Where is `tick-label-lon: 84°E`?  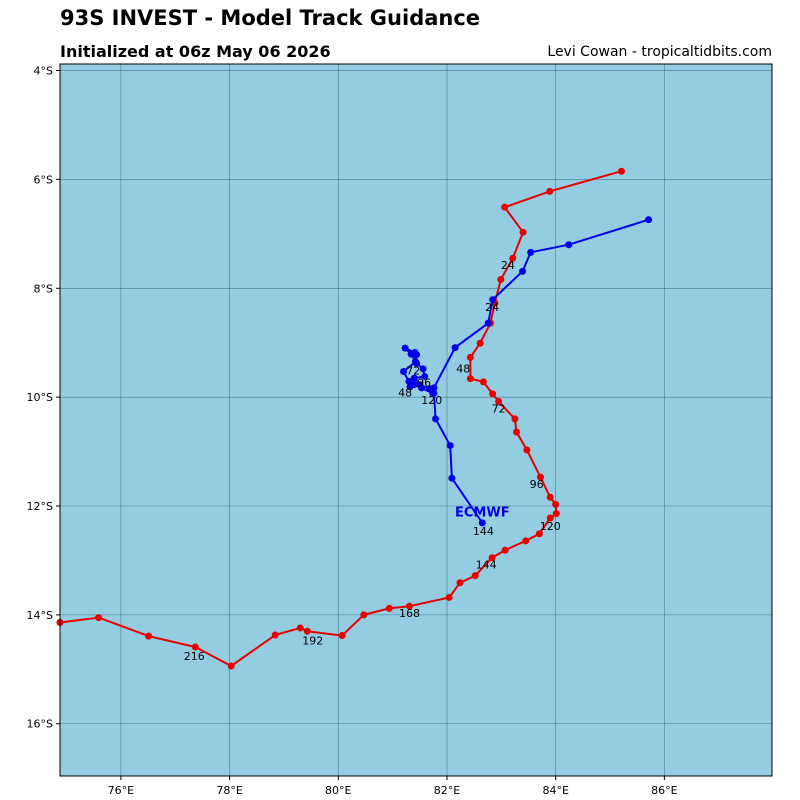 tick-label-lon: 84°E is located at coordinates (555, 790).